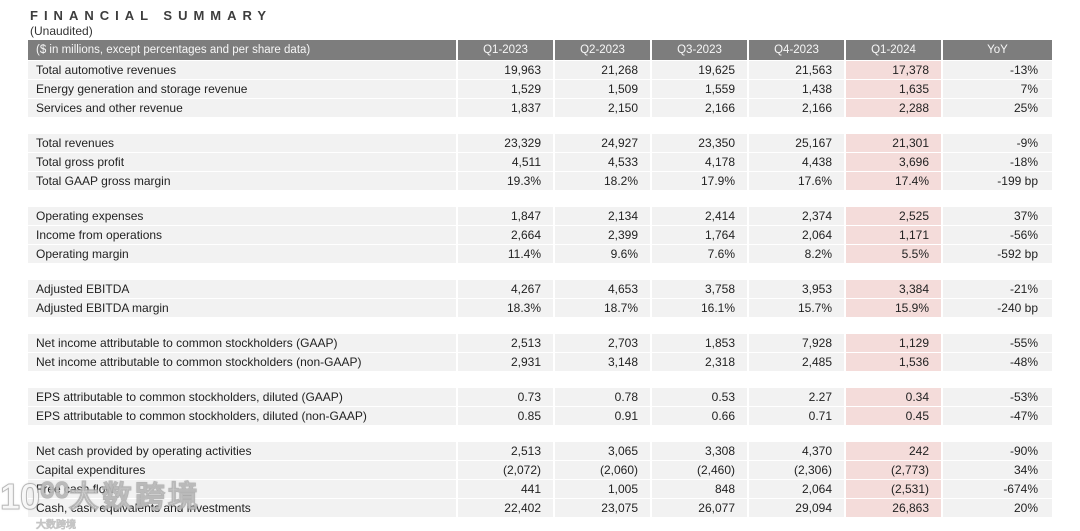 The width and height of the screenshot is (1080, 531). Describe the element at coordinates (243, 181) in the screenshot. I see `row-label: Total GAAP gross margin` at that location.